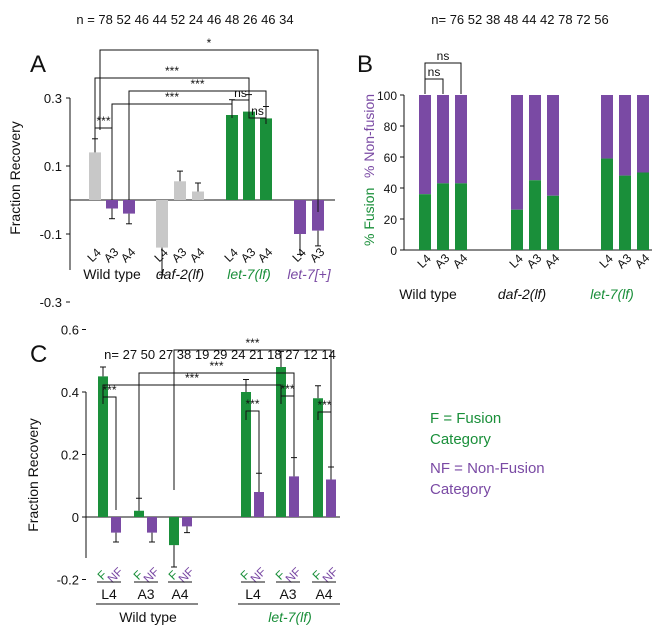 Image resolution: width=665 pixels, height=627 pixels. I want to click on y-axis-label-b-nonfusion: % Non-fusion, so click(369, 136).